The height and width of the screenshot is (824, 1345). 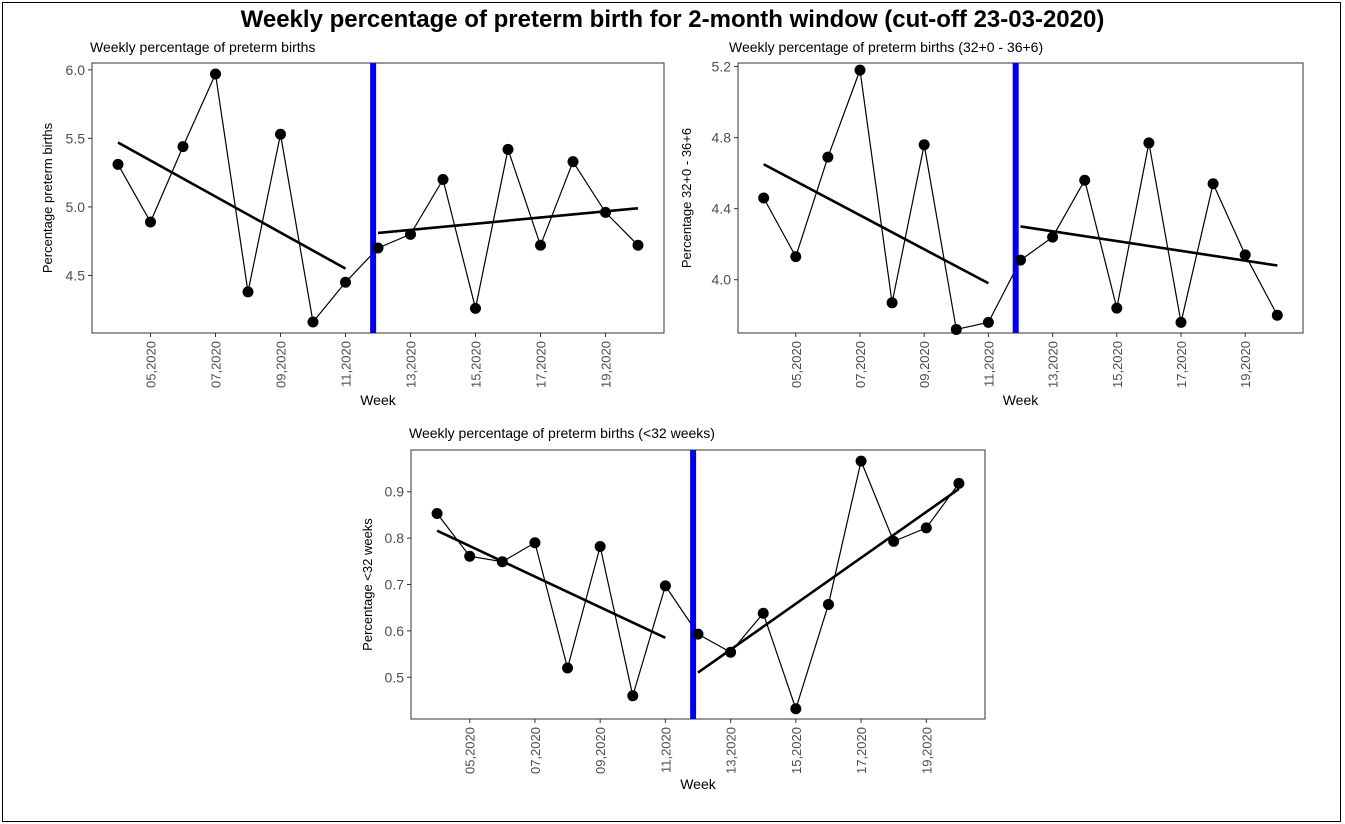 What do you see at coordinates (686, 198) in the screenshot?
I see `y-axis-label: Percentage 32+0 - 36+6` at bounding box center [686, 198].